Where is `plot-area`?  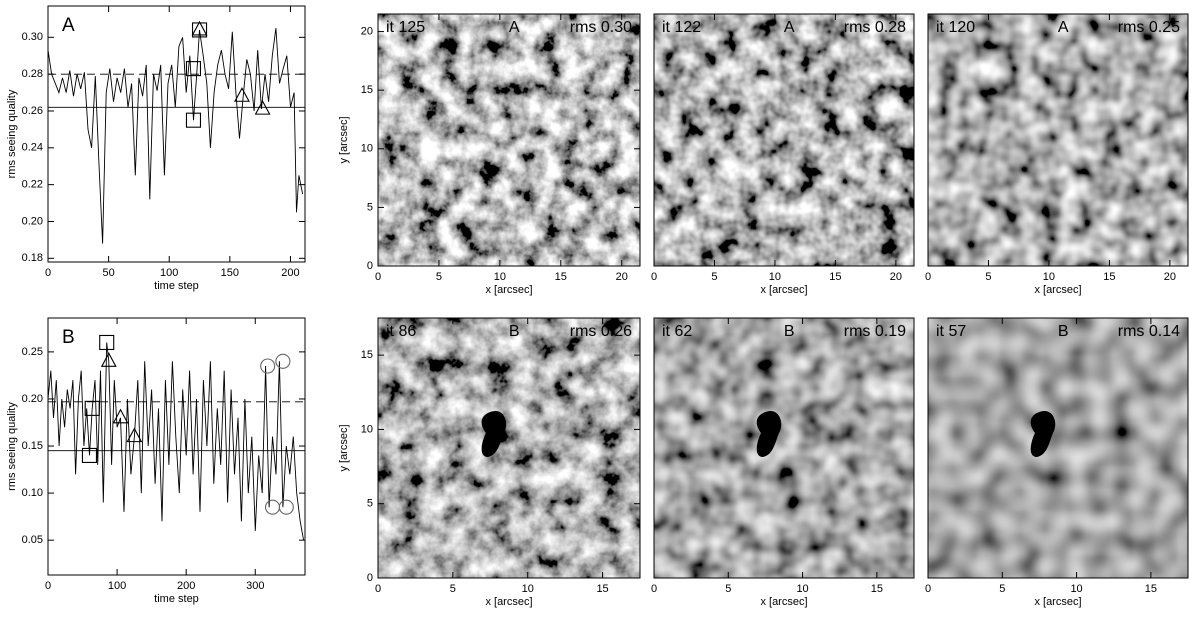 plot-area is located at coordinates (176, 134).